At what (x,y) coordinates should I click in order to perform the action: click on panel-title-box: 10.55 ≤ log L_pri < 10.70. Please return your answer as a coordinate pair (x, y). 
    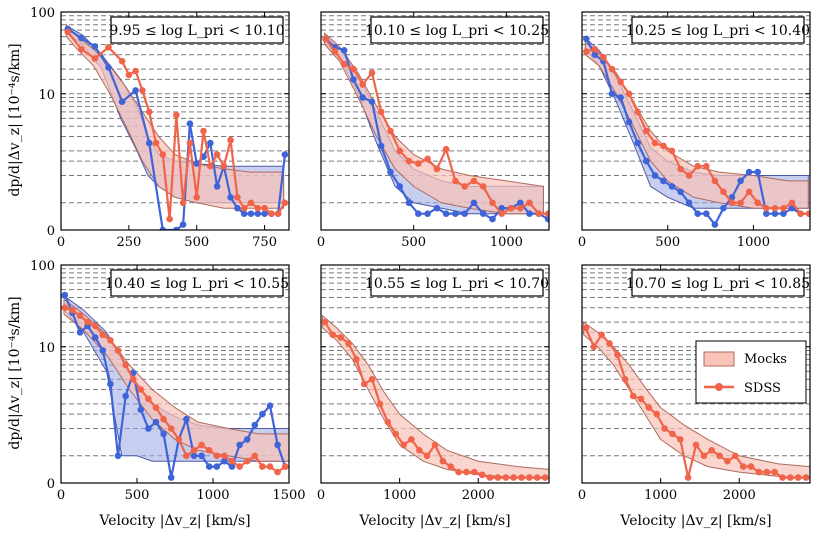
    Looking at the image, I should click on (457, 283).